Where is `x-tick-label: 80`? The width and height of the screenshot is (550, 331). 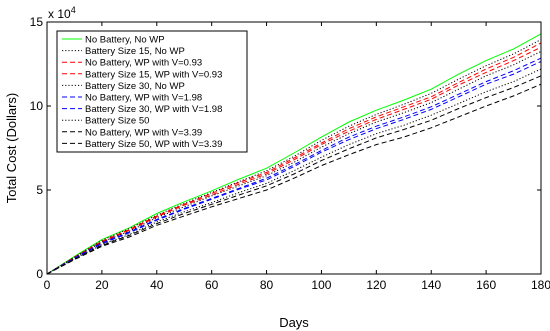
x-tick-label: 80 is located at coordinates (267, 285).